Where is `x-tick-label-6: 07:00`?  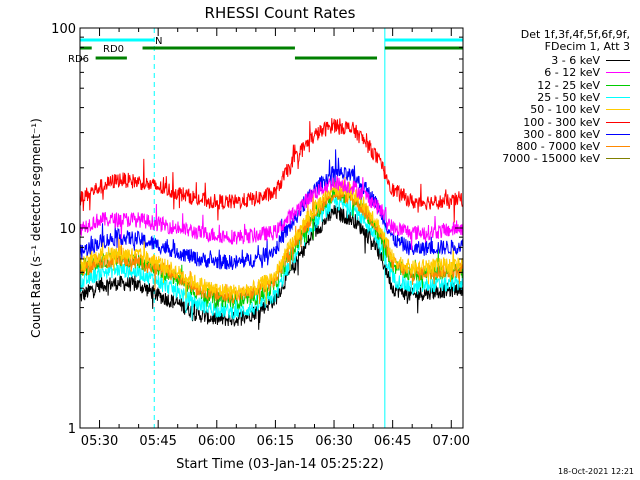 x-tick-label-6: 07:00 is located at coordinates (451, 441).